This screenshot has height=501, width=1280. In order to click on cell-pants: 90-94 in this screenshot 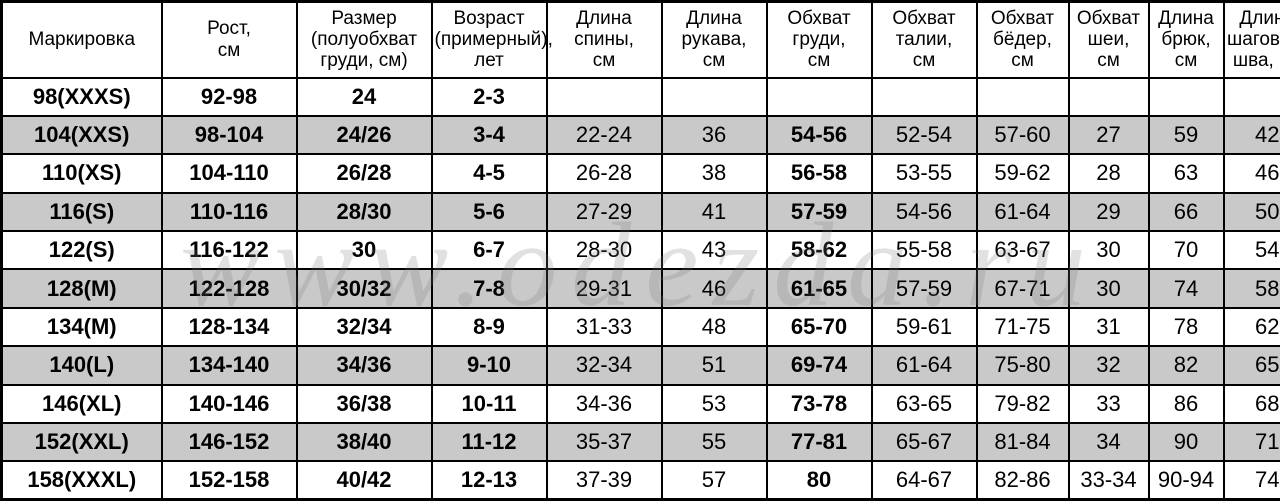, I will do `click(1186, 480)`.